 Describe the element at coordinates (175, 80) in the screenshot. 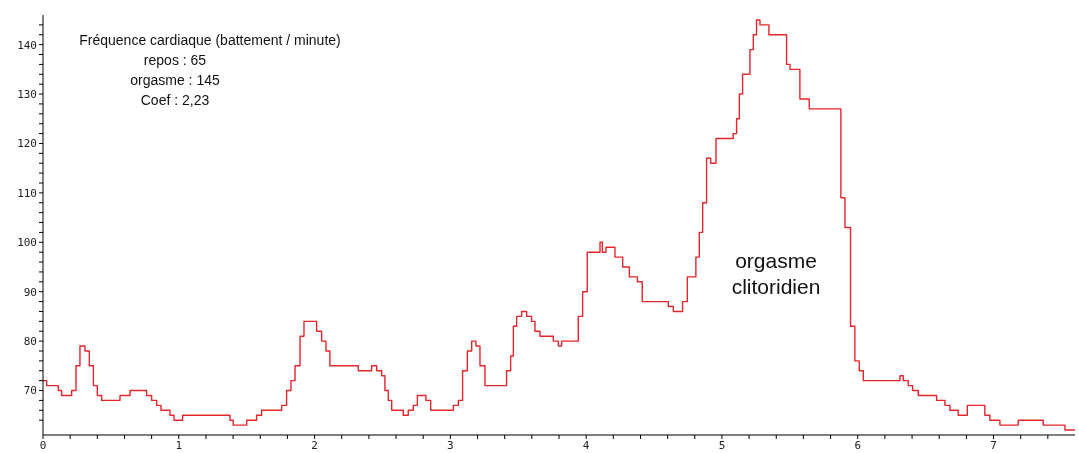

I see `annotation: orgasme : 145` at that location.